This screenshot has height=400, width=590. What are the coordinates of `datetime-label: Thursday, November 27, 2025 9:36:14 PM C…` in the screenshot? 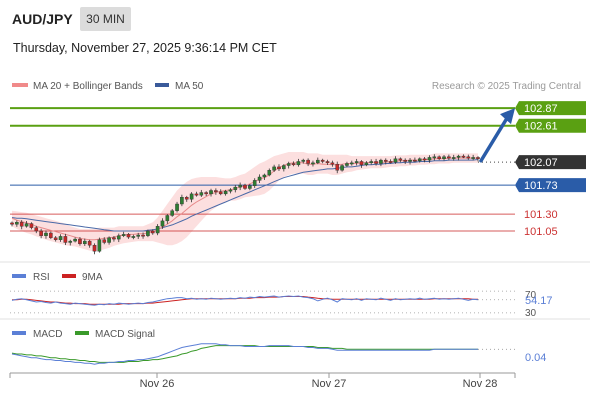 It's located at (145, 48).